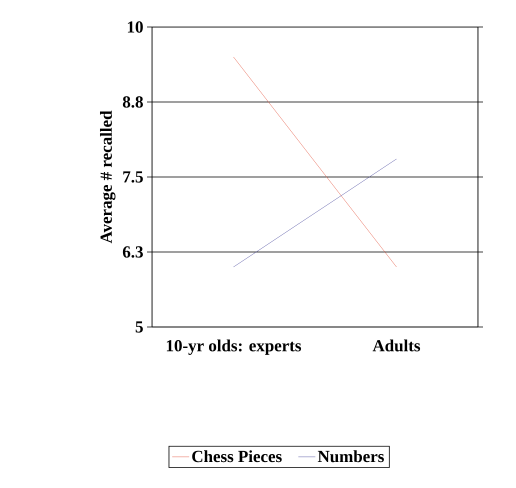  What do you see at coordinates (132, 102) in the screenshot?
I see `y-tick-label: 8.8` at bounding box center [132, 102].